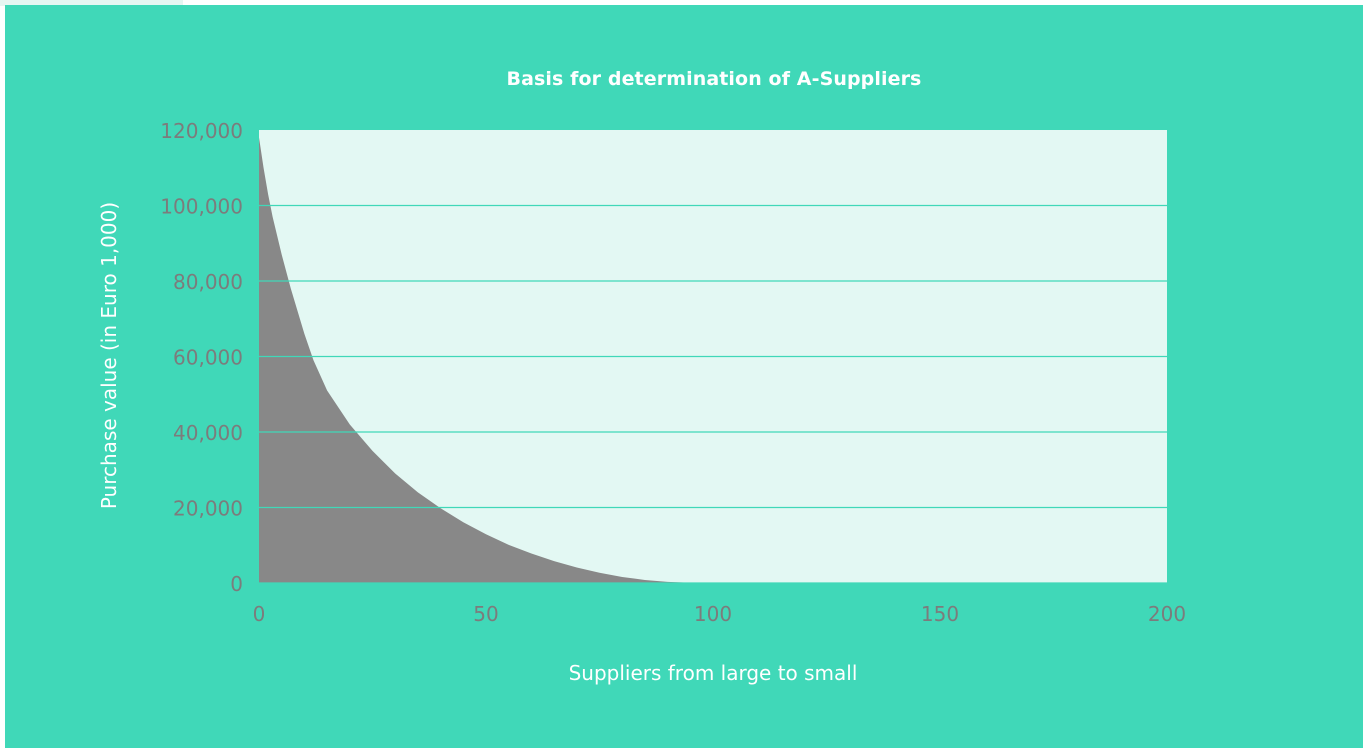 This screenshot has width=1368, height=753. Describe the element at coordinates (208, 282) in the screenshot. I see `y-tick-label: 80,000` at that location.